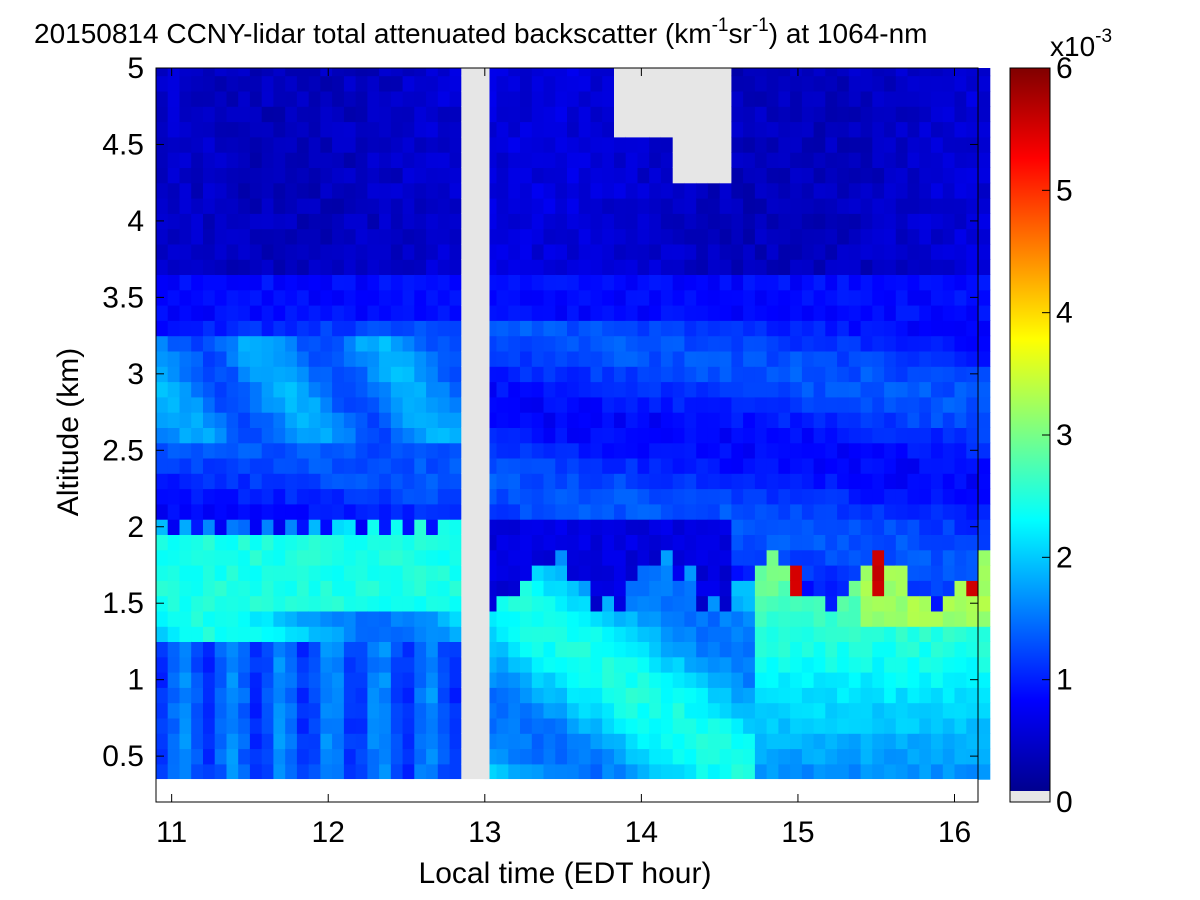 The width and height of the screenshot is (1200, 900). What do you see at coordinates (641, 832) in the screenshot?
I see `x-tick-label: 14` at bounding box center [641, 832].